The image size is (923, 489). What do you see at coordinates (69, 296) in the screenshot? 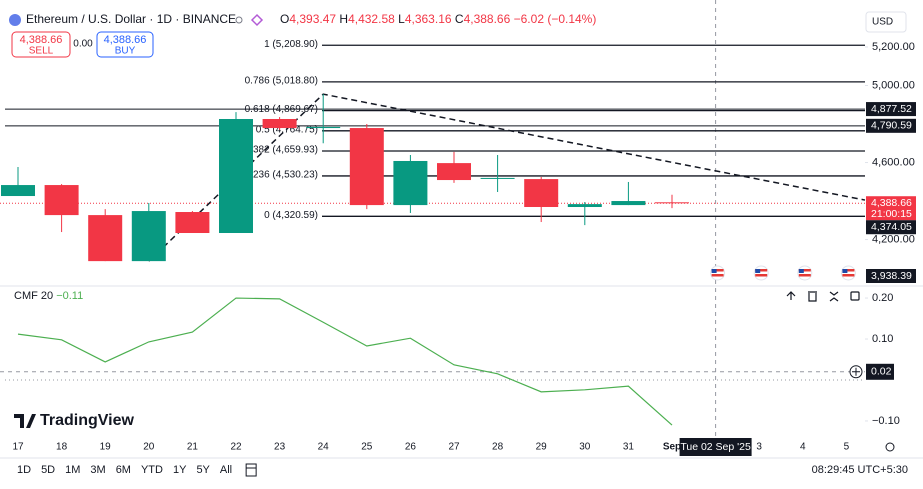
I see `cmf-value: −0.11` at bounding box center [69, 296].